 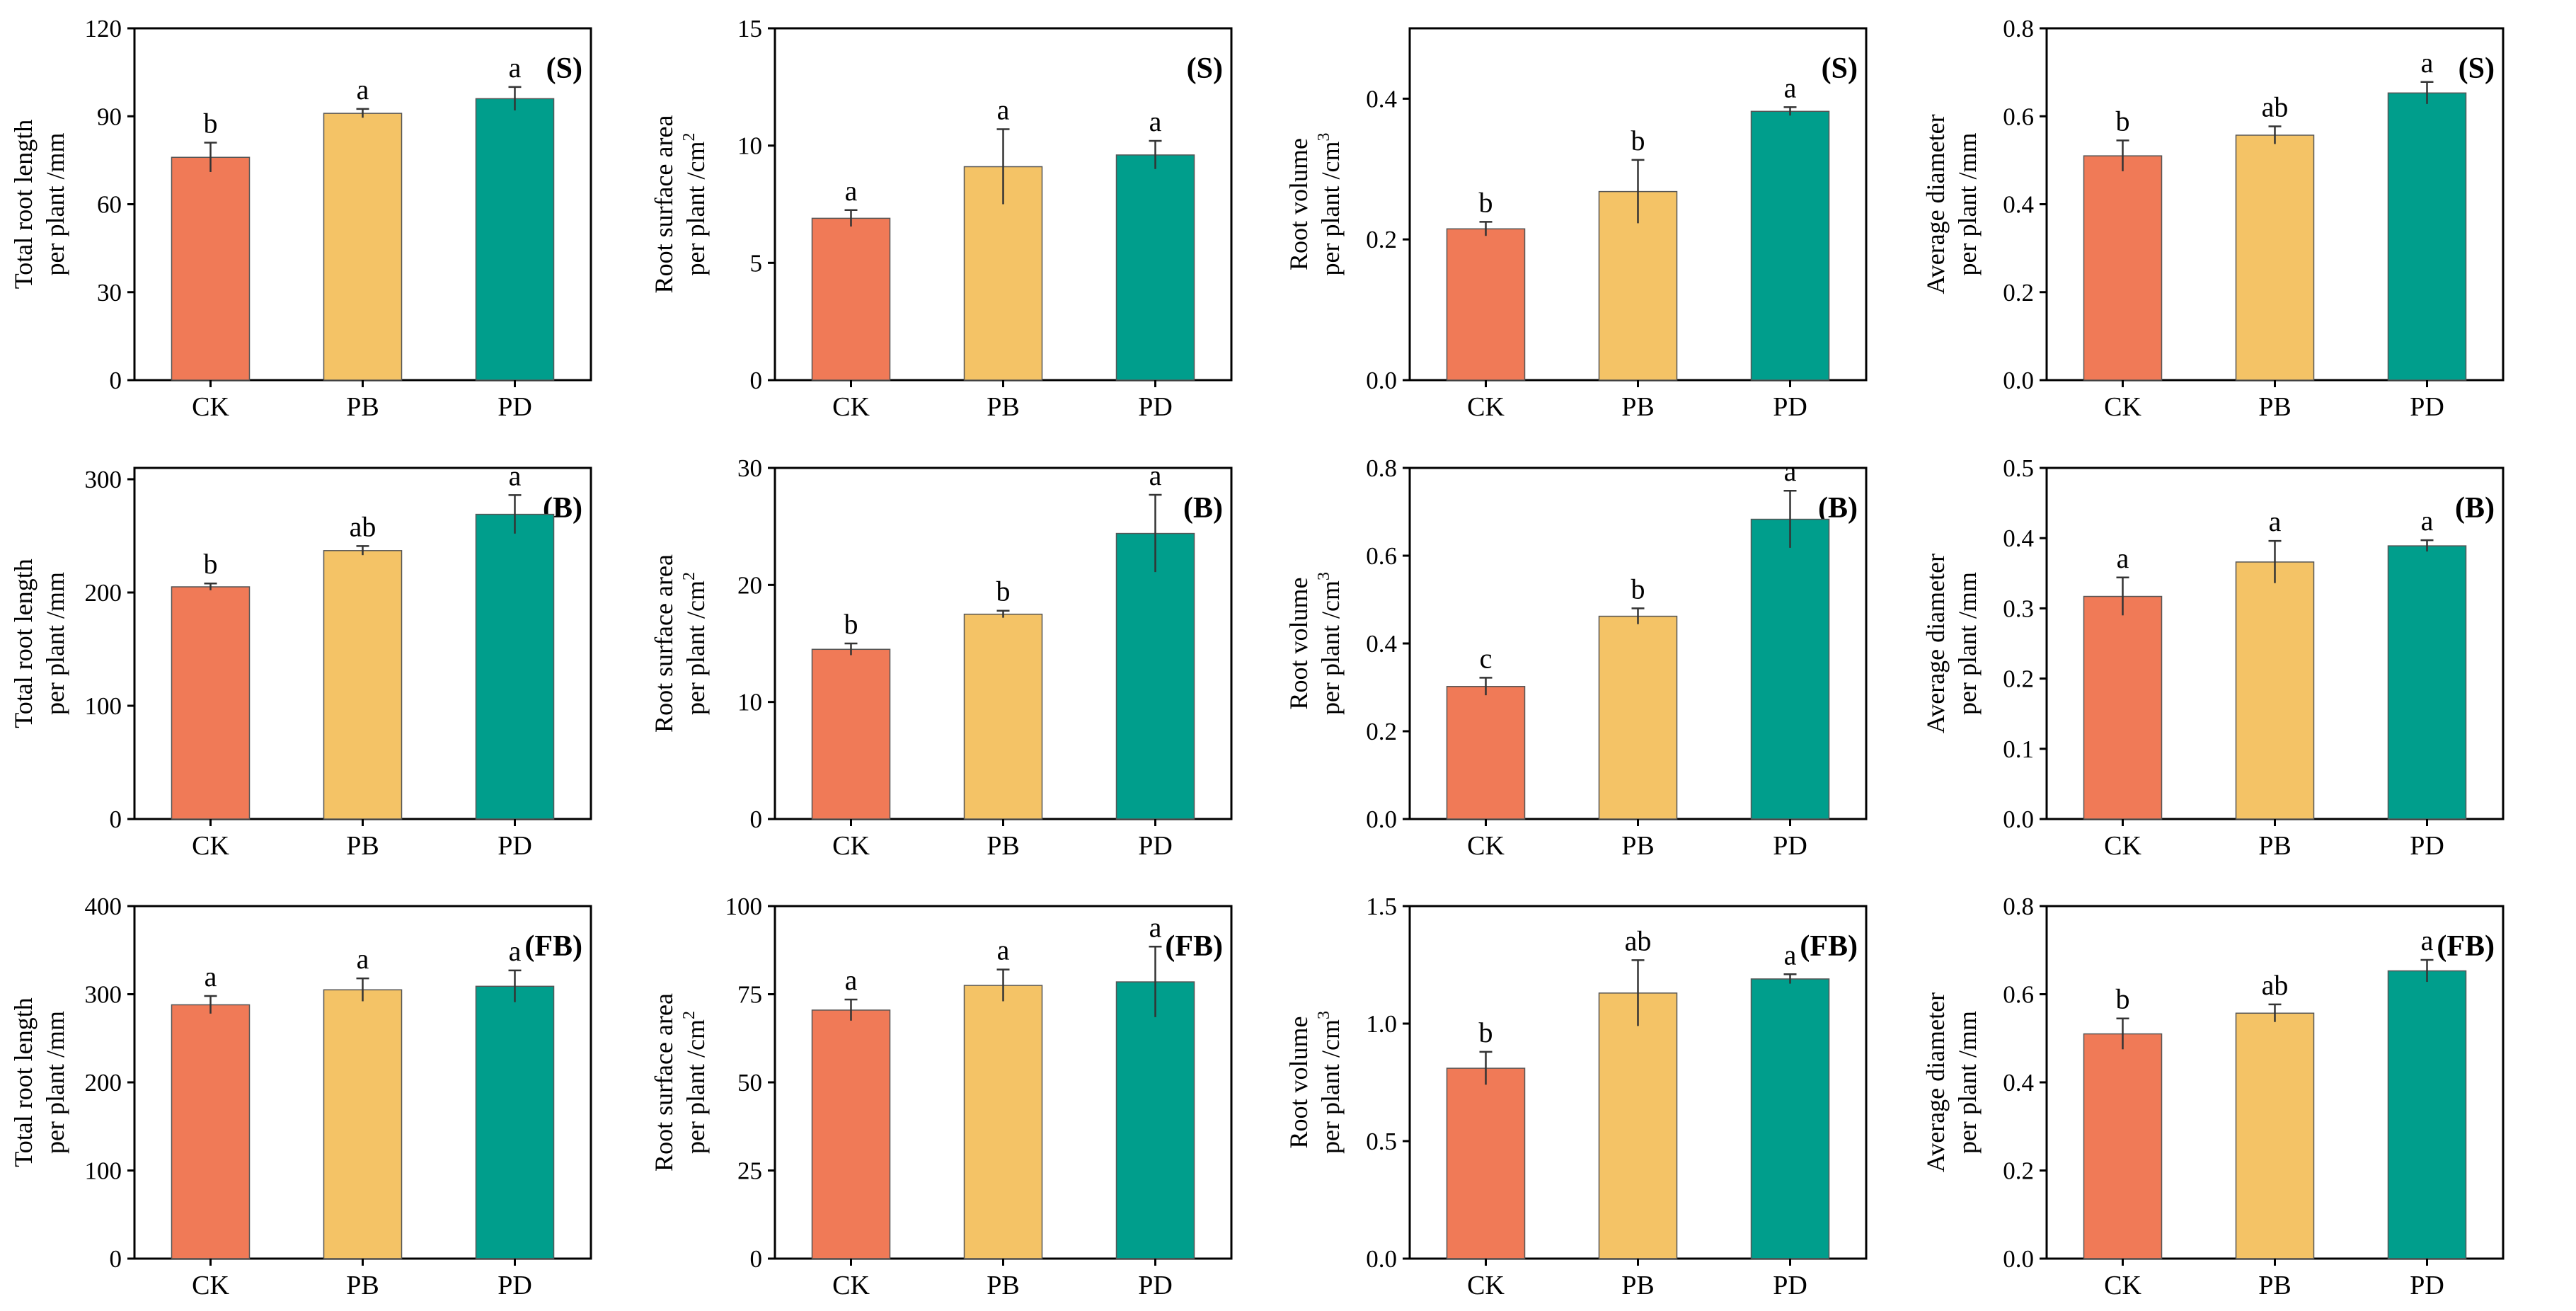 What do you see at coordinates (103, 479) in the screenshot?
I see `y-tick-label: 300` at bounding box center [103, 479].